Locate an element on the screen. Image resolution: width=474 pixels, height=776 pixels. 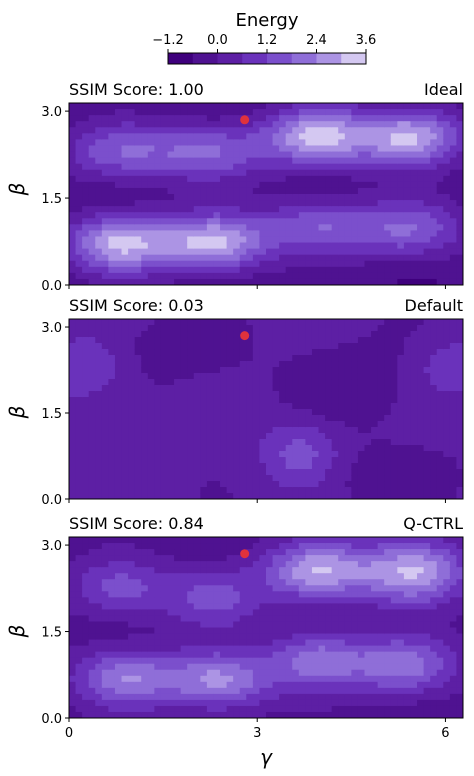
y-tick-label: 3.0 is located at coordinates (51, 328).